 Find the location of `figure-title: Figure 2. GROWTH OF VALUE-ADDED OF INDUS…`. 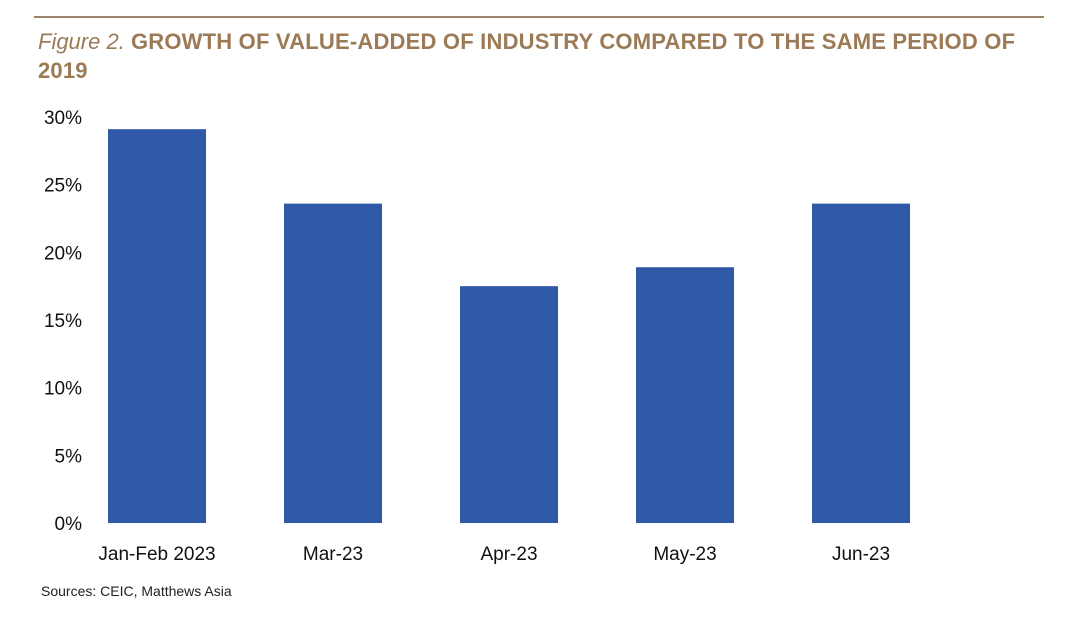

figure-title: Figure 2. GROWTH OF VALUE-ADDED OF INDUS… is located at coordinates (538, 56).